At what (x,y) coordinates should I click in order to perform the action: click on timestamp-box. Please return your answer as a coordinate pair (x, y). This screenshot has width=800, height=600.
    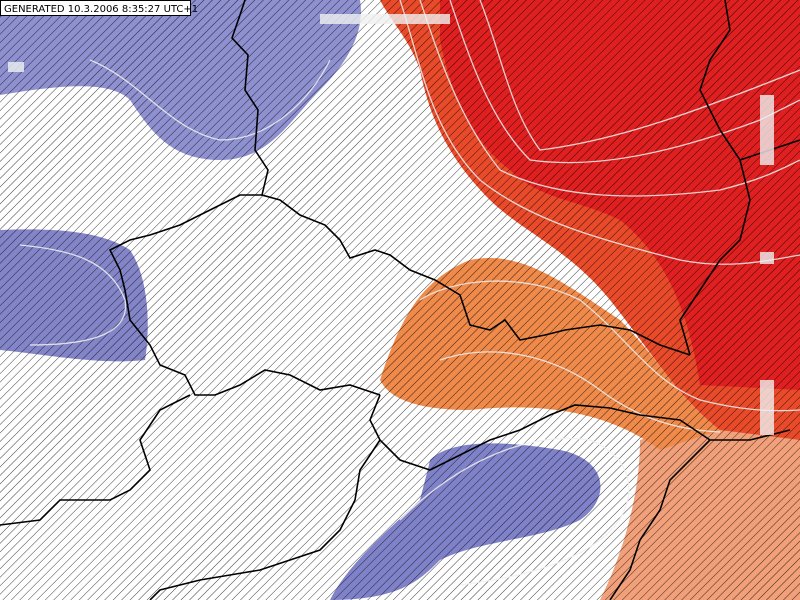
    Looking at the image, I should click on (95, 8).